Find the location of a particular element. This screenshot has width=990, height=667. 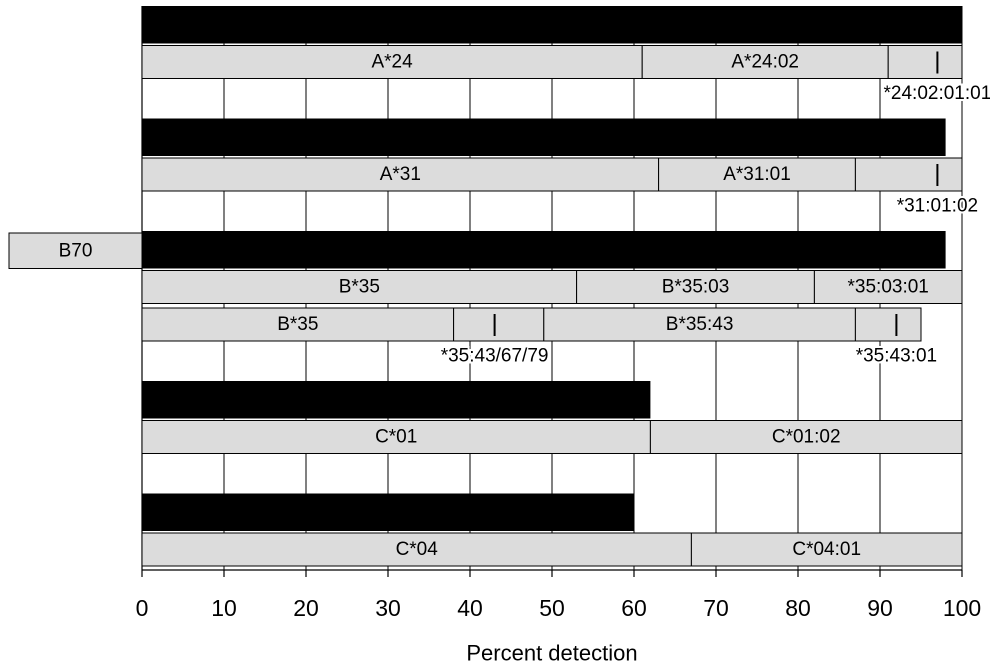

x-tick-label: 10 is located at coordinates (224, 608).